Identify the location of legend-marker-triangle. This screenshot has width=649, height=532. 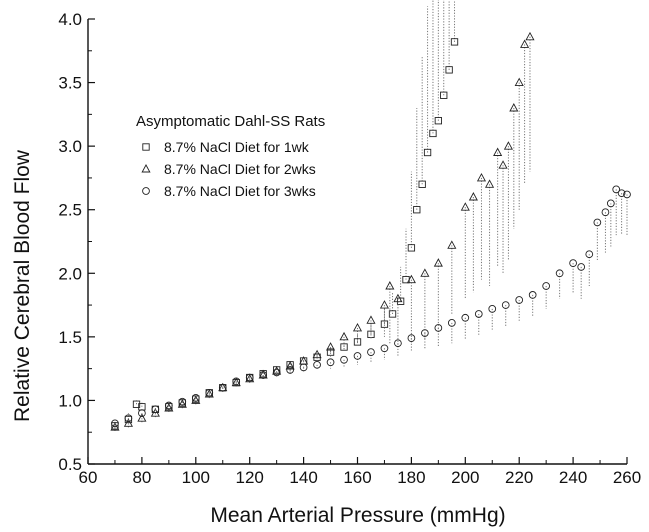
(146, 168).